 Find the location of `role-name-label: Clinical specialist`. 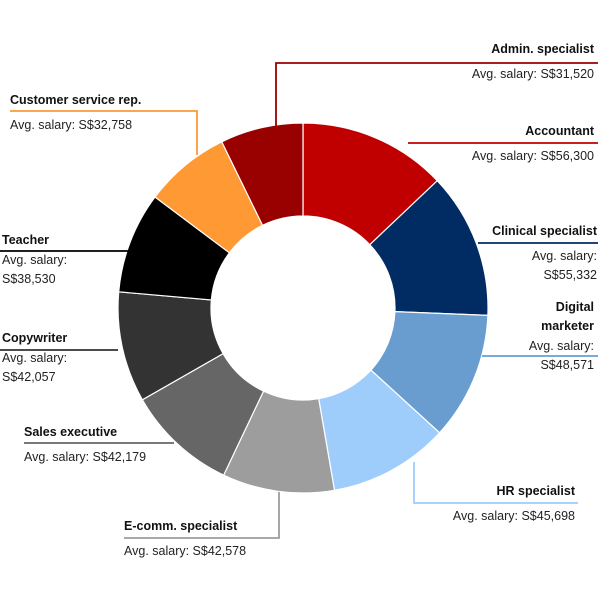

role-name-label: Clinical specialist is located at coordinates (545, 231).